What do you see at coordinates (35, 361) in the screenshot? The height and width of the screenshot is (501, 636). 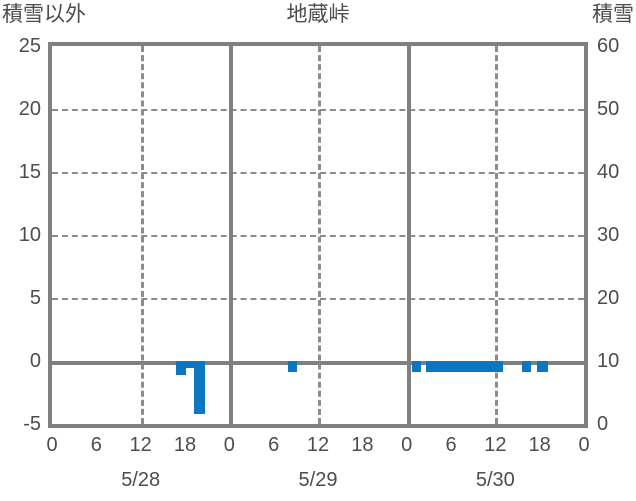 I see `y-tick-label-left: 0` at bounding box center [35, 361].